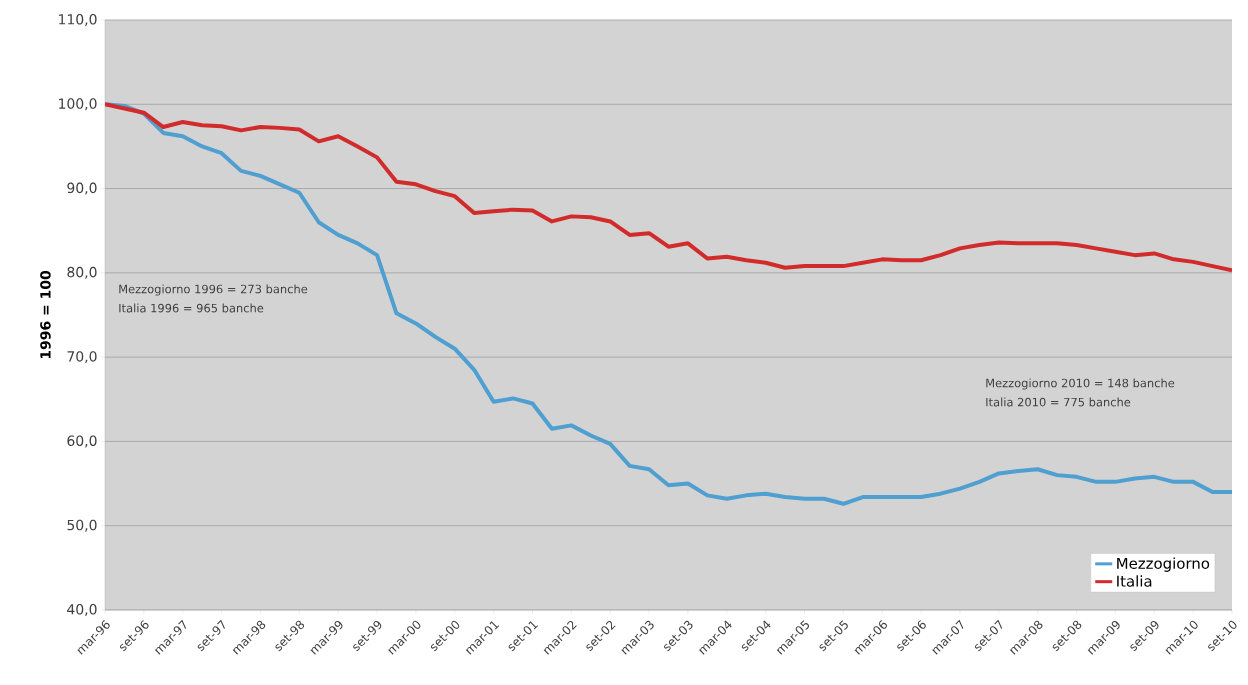  Describe the element at coordinates (1134, 581) in the screenshot. I see `legend-label: Italia` at that location.